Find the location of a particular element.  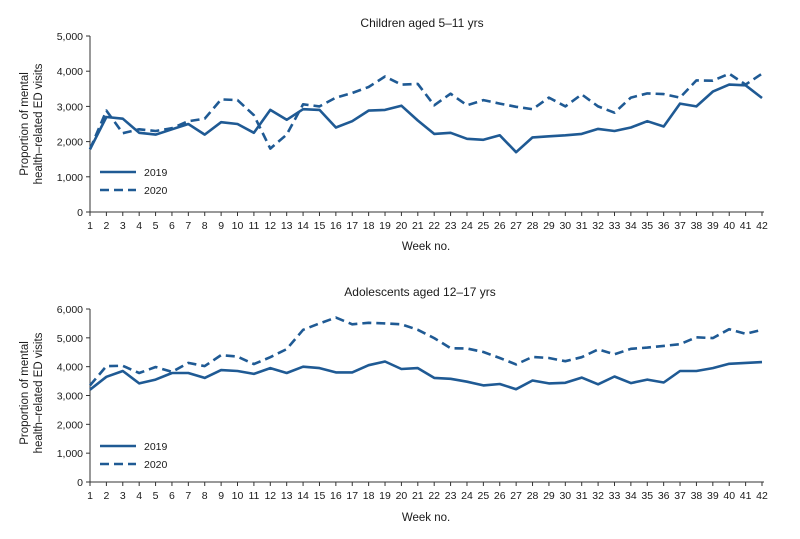

x-tick-label-children: 34 is located at coordinates (631, 226).